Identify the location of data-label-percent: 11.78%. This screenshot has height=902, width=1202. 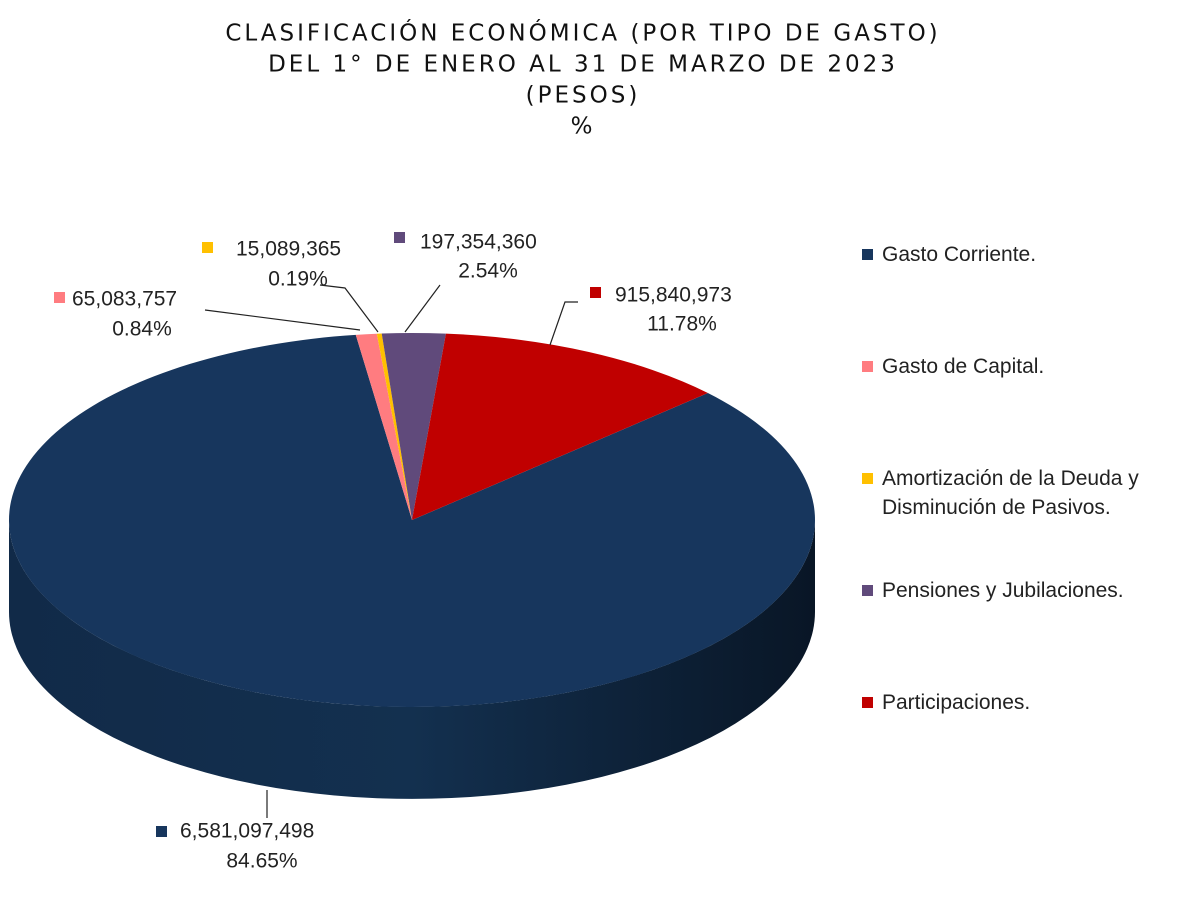
(682, 324).